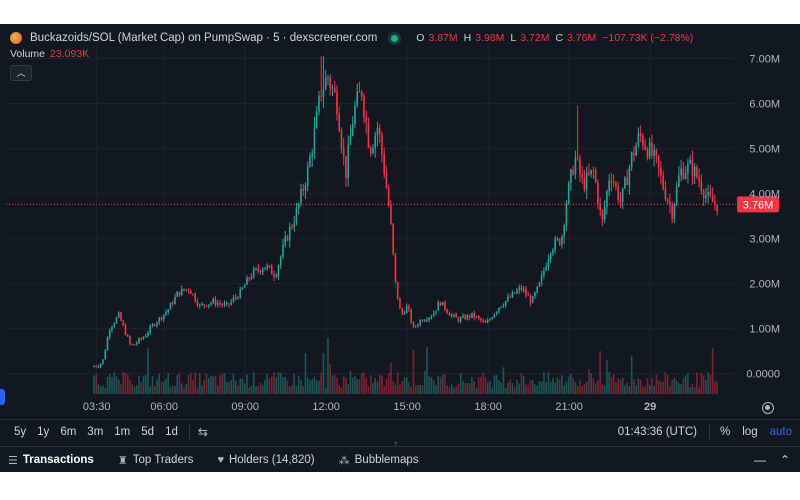 Image resolution: width=800 pixels, height=500 pixels. Describe the element at coordinates (43, 432) in the screenshot. I see `range-1y-button: 1y` at that location.